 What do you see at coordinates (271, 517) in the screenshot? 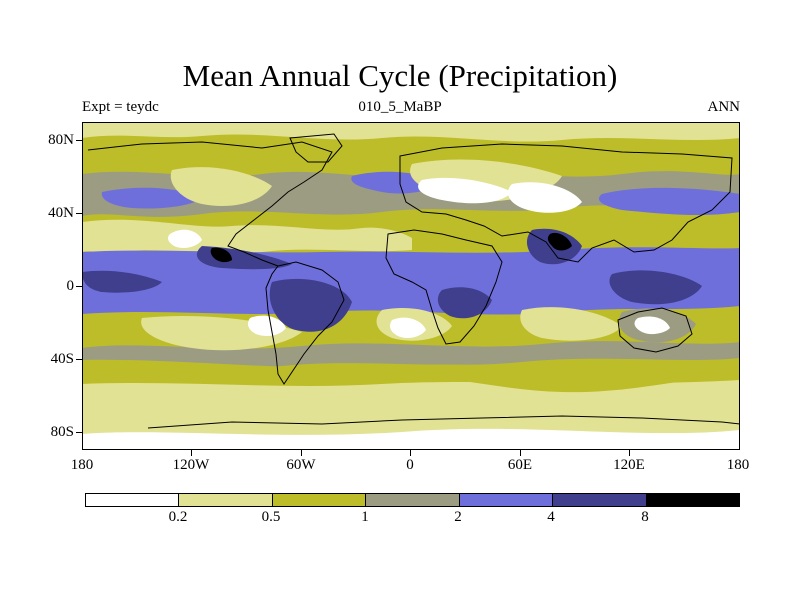
I see `colorbar-label: 0.5` at bounding box center [271, 517].